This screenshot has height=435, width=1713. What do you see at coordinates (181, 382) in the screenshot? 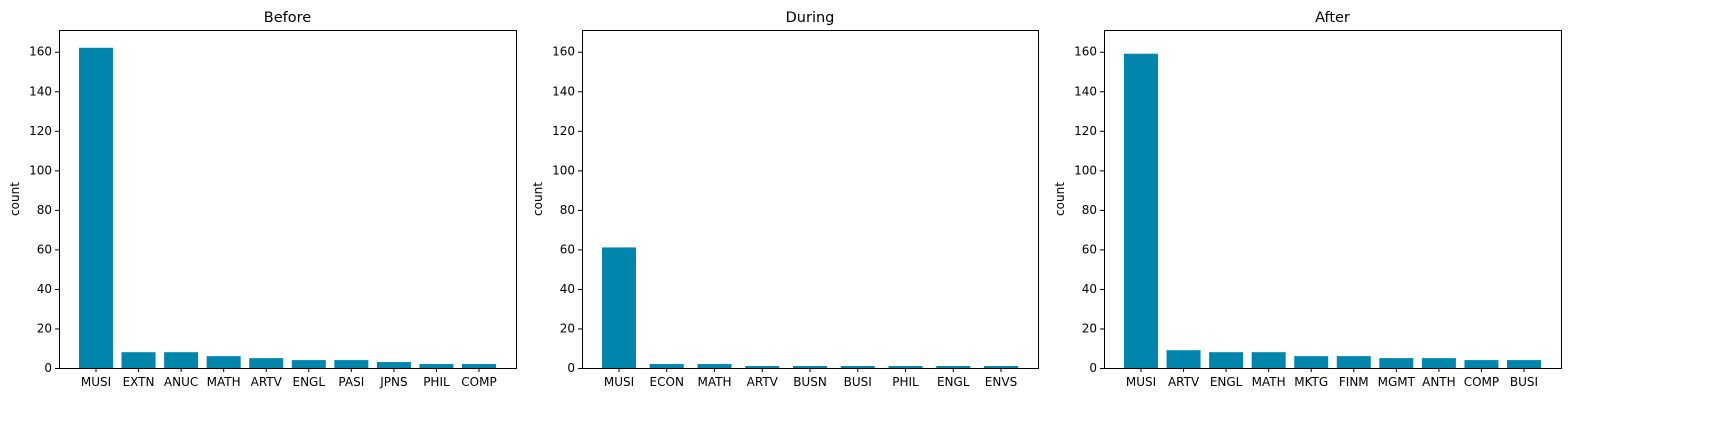
I see `x-tick-label: ANUC` at bounding box center [181, 382].